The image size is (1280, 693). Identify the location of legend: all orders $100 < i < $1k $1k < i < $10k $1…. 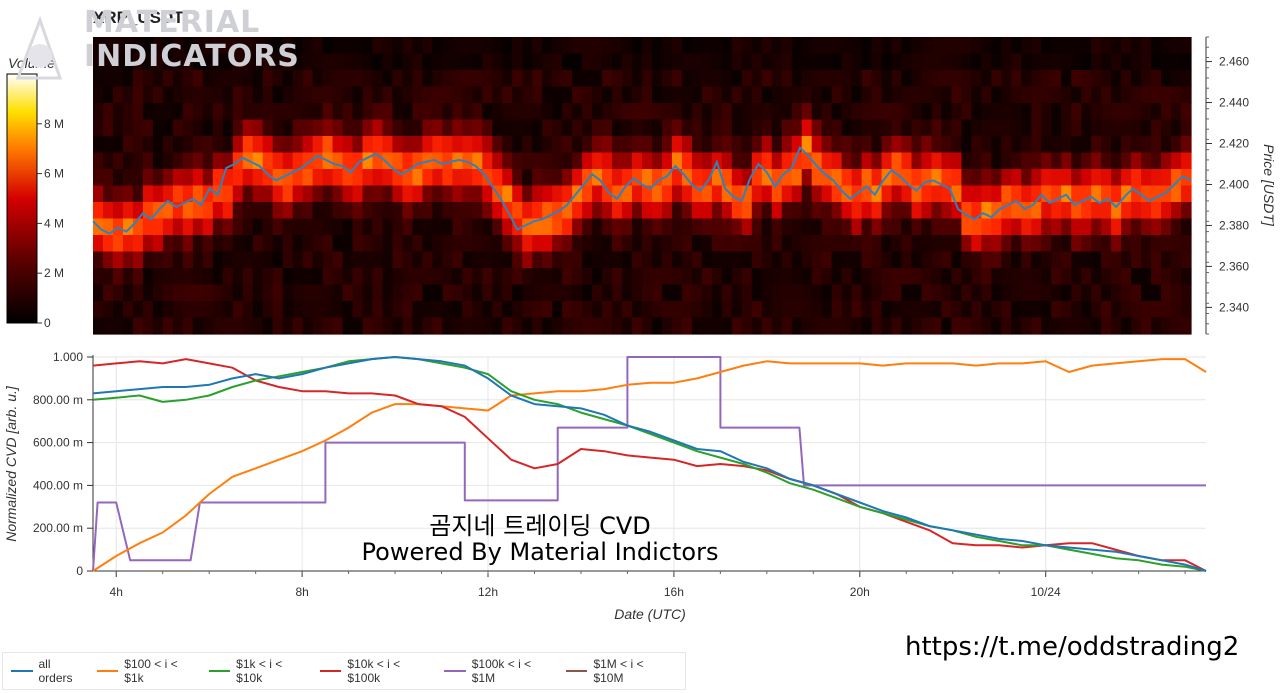
(344, 671).